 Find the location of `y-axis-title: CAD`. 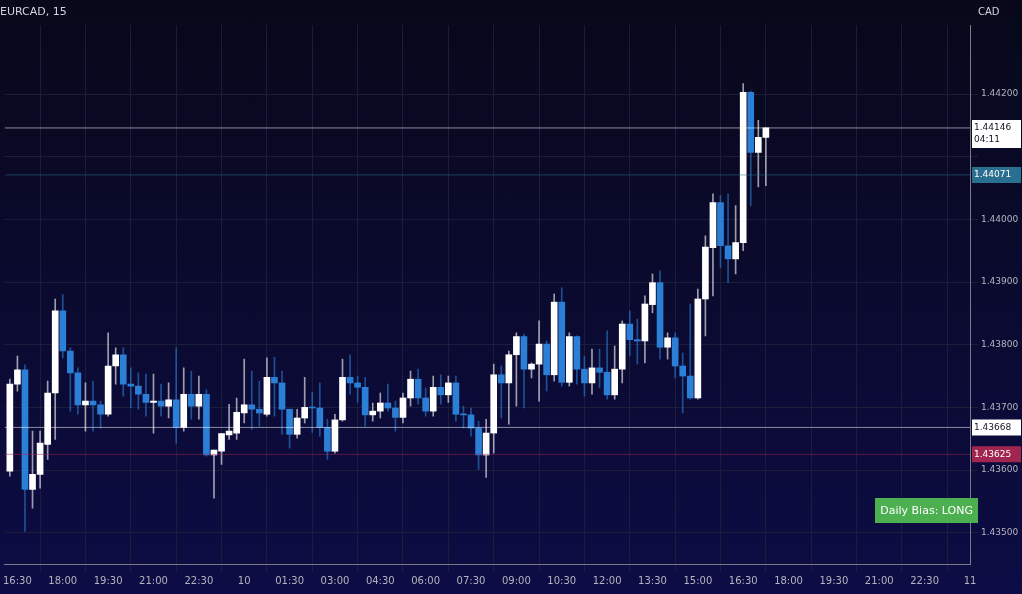

y-axis-title: CAD is located at coordinates (989, 11).